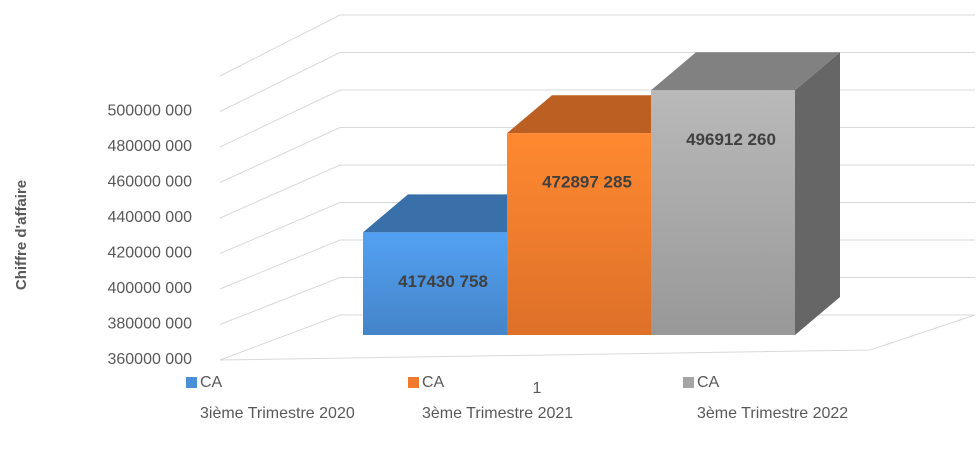 Image resolution: width=979 pixels, height=450 pixels. What do you see at coordinates (597, 337) in the screenshot?
I see `floor` at bounding box center [597, 337].